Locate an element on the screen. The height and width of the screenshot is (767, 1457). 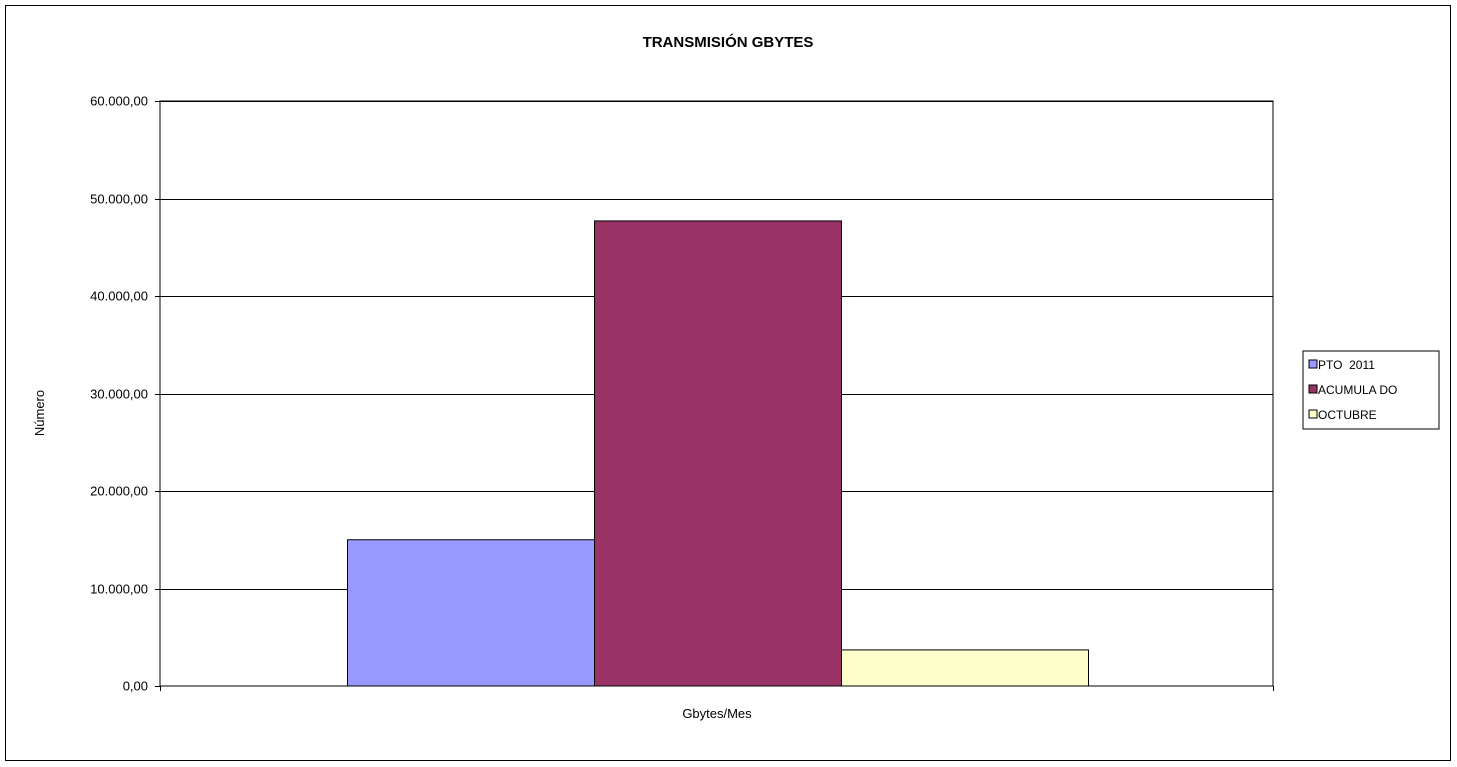
legend: PTO 2011 ACUMULA DO OCTUBRE is located at coordinates (1371, 390).